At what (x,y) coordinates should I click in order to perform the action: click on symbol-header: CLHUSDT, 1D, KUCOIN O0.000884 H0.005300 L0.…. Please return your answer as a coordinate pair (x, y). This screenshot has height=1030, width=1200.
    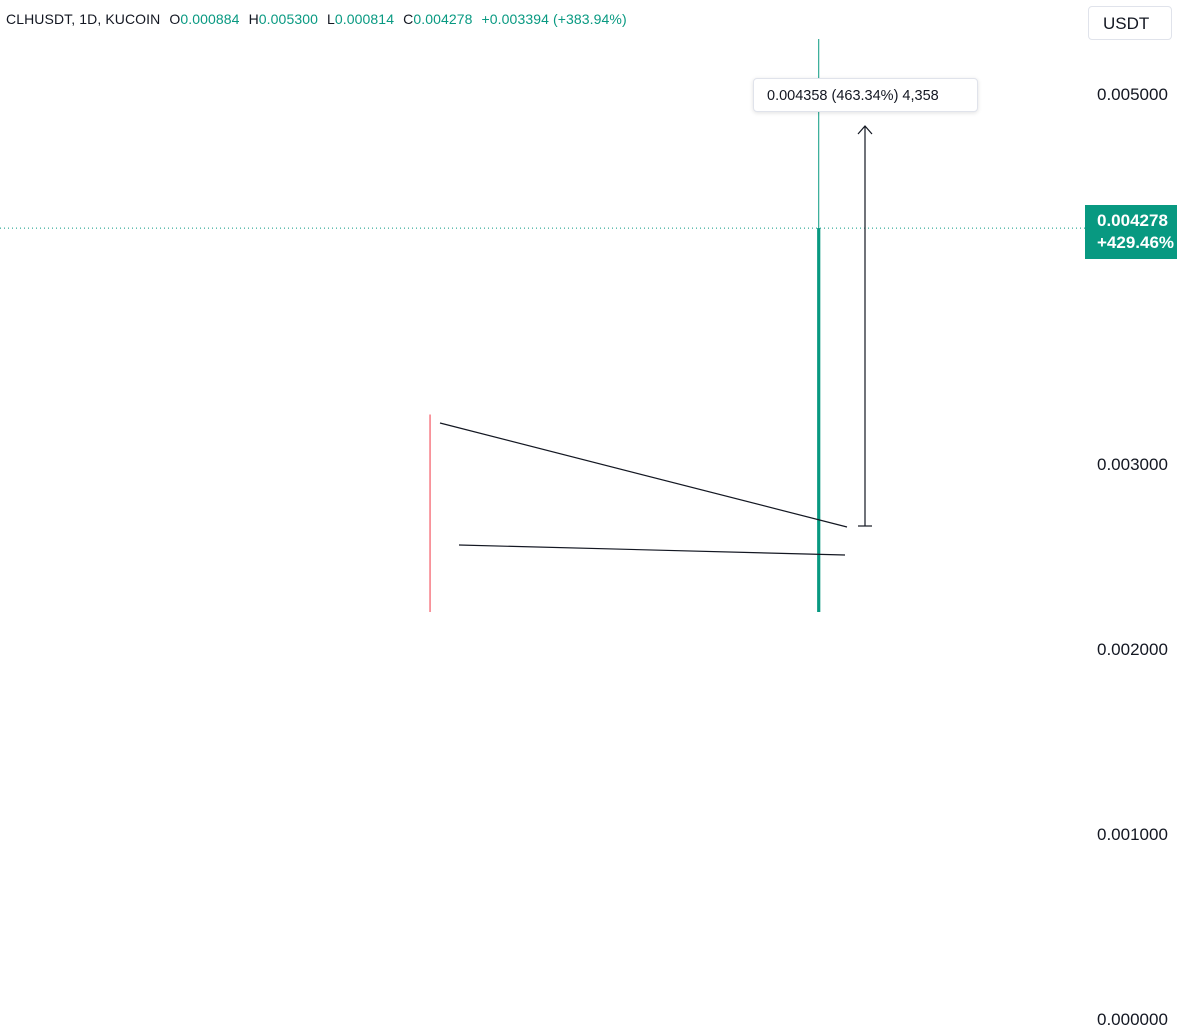
    Looking at the image, I should click on (321, 19).